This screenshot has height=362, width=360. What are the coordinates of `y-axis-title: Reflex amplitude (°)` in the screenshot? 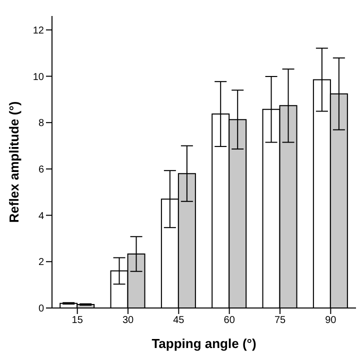 It's located at (14, 162).